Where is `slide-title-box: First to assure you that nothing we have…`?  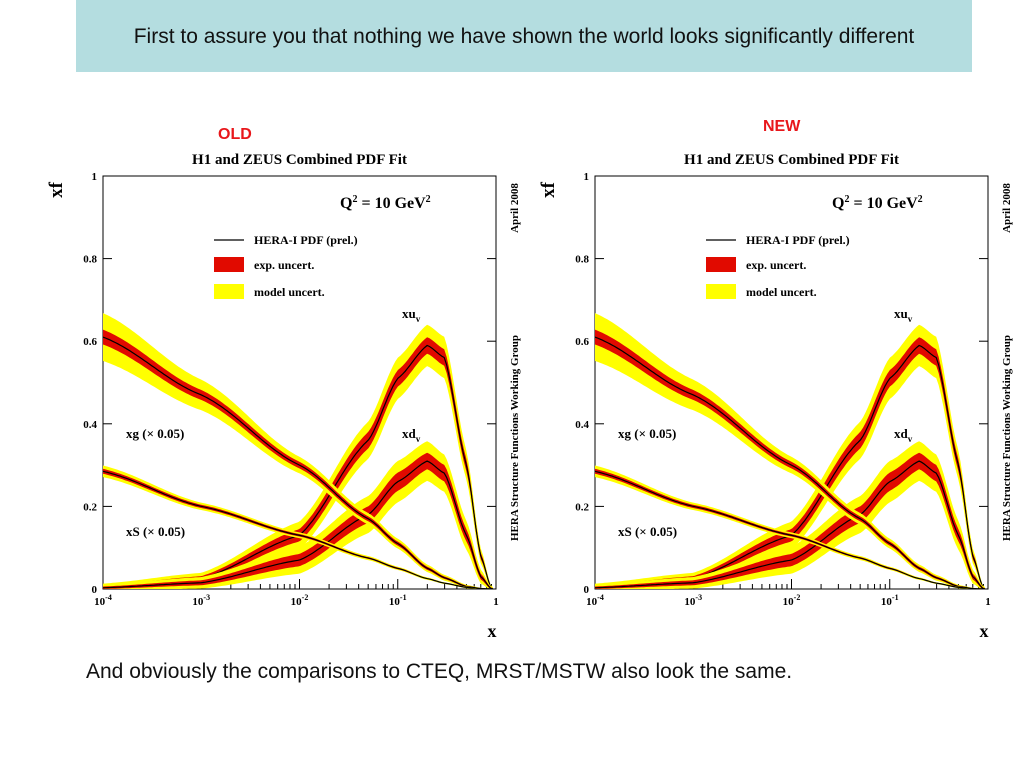 slide-title-box: First to assure you that nothing we have… is located at coordinates (524, 36).